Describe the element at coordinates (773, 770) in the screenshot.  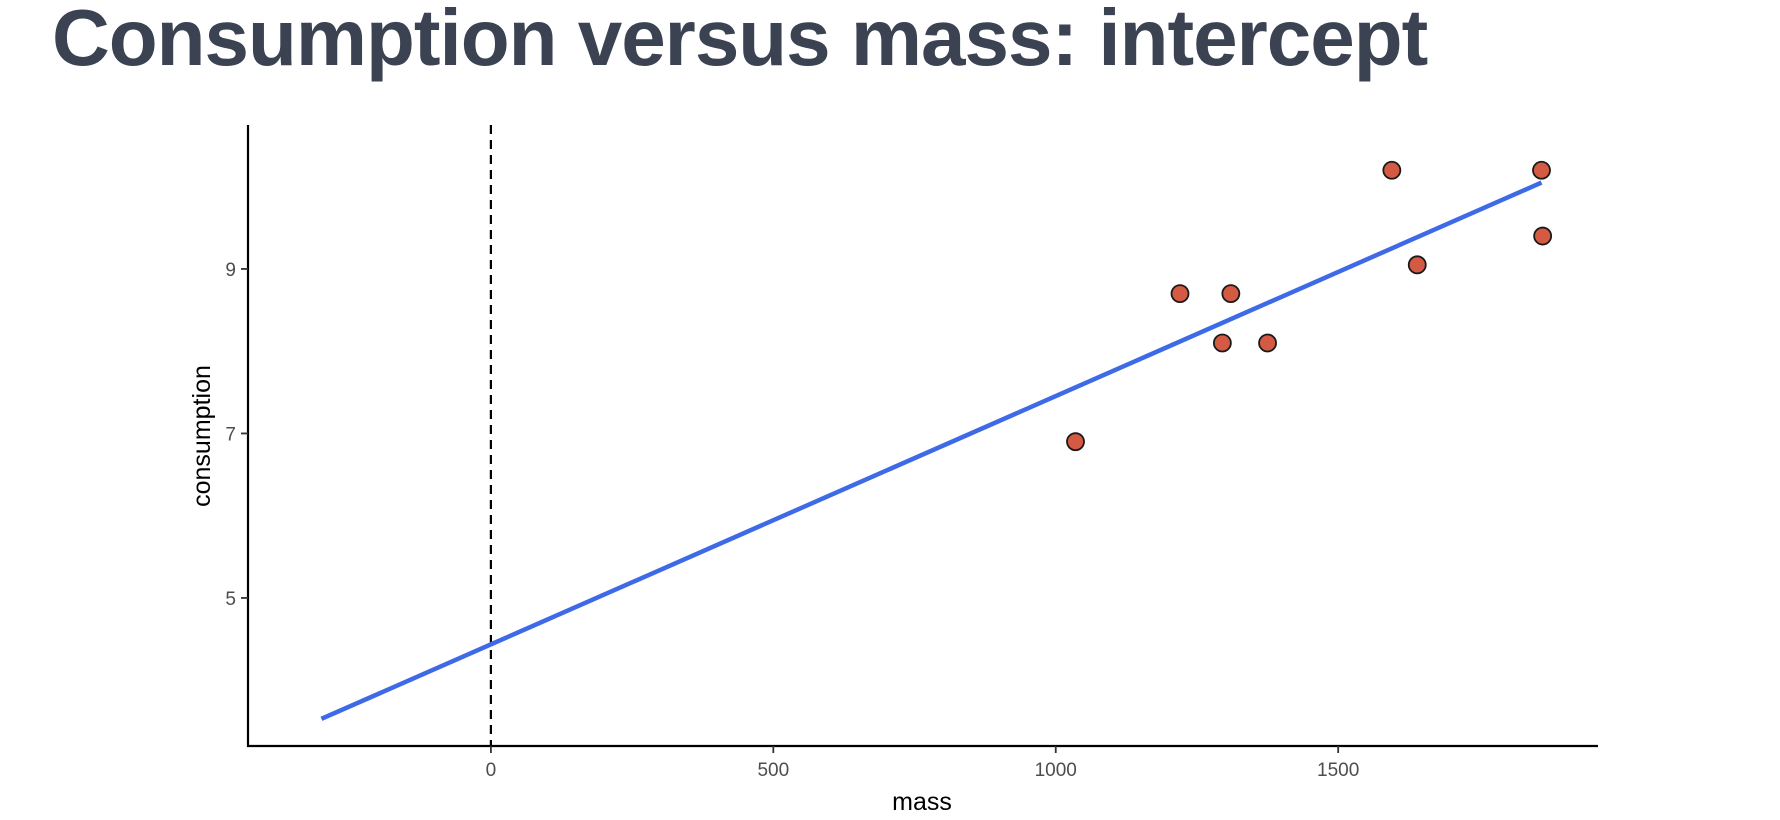
I see `x-tick-label: 500` at that location.